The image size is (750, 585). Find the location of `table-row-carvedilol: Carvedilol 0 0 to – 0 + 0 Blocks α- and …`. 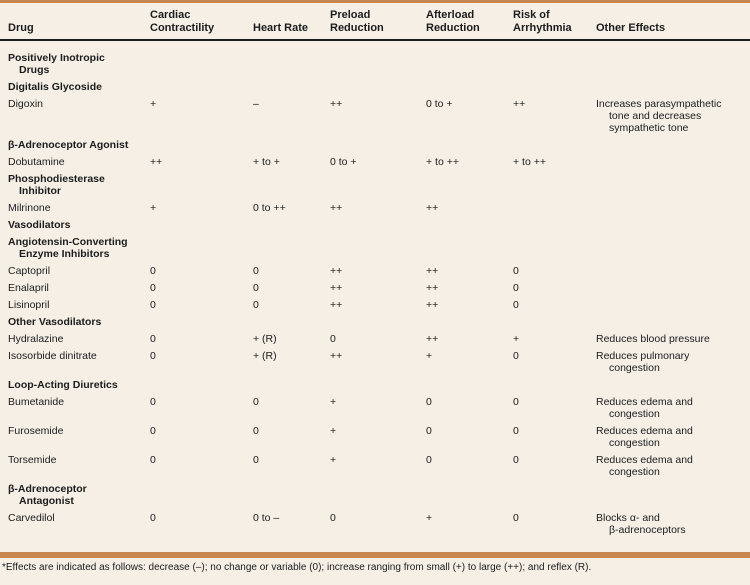

table-row-carvedilol: Carvedilol 0 0 to – 0 + 0 Blocks α- and … is located at coordinates (379, 524).